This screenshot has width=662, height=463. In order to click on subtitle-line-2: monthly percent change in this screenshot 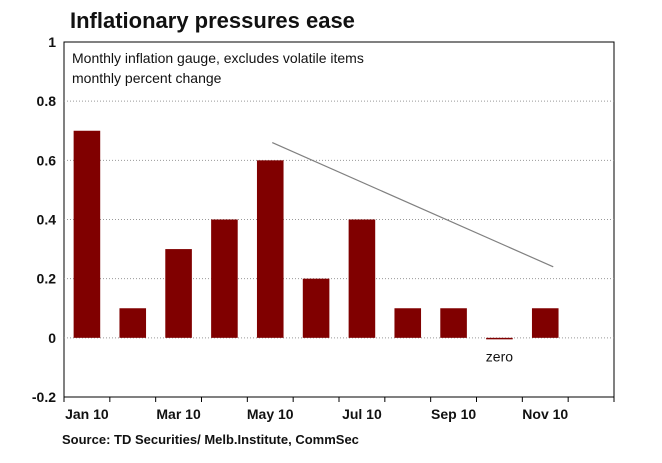, I will do `click(147, 78)`.